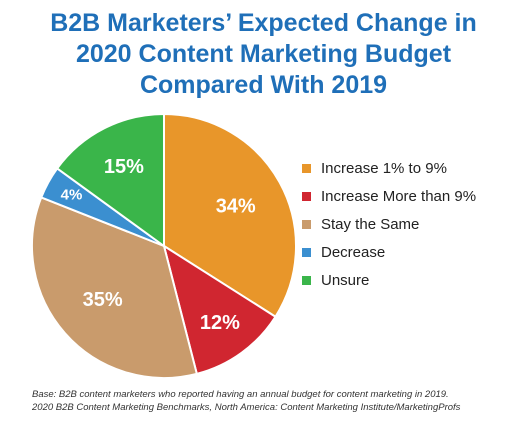 This screenshot has width=527, height=435. I want to click on chart-title-line-1: B2B Marketers’ Expected Change in, so click(263, 23).